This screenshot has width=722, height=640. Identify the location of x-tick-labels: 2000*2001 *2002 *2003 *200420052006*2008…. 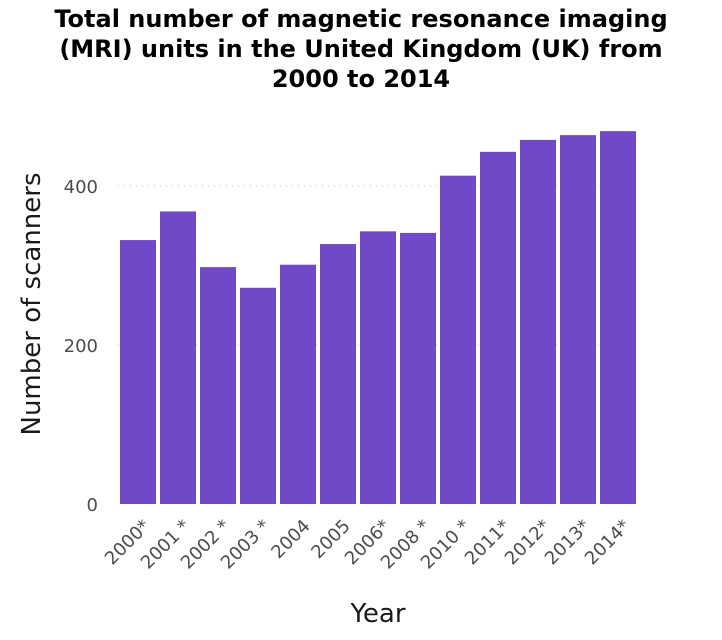
(368, 545).